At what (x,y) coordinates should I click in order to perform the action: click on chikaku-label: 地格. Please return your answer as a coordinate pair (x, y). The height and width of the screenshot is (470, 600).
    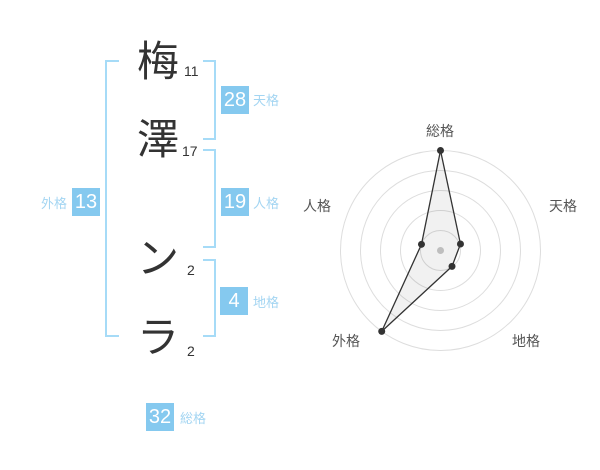
    Looking at the image, I should click on (266, 302).